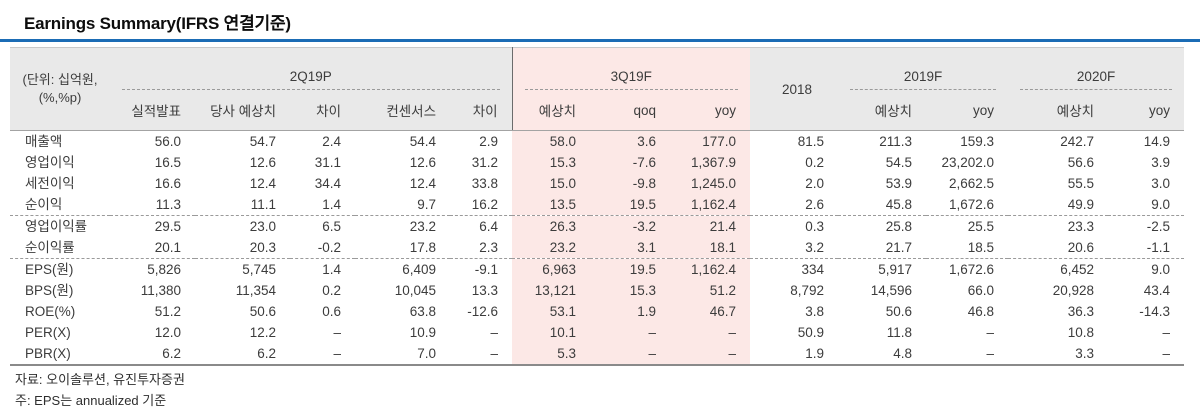  What do you see at coordinates (167, 311) in the screenshot?
I see `cell: 51.2` at bounding box center [167, 311].